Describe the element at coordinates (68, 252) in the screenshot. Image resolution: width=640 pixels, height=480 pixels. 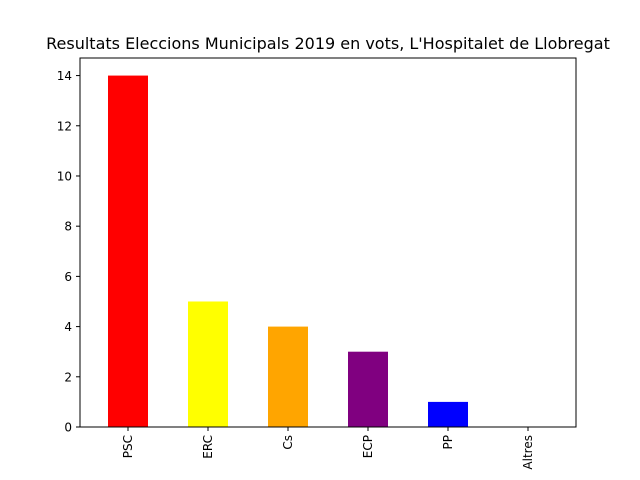
I see `y-axis: 0 2 4 6 8 10 12 14` at that location.